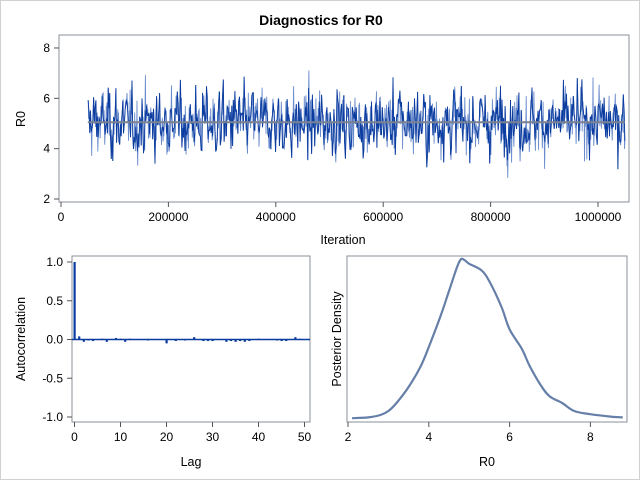 The image size is (640, 481). Describe the element at coordinates (590, 437) in the screenshot. I see `density-x-tick-label: 8` at that location.